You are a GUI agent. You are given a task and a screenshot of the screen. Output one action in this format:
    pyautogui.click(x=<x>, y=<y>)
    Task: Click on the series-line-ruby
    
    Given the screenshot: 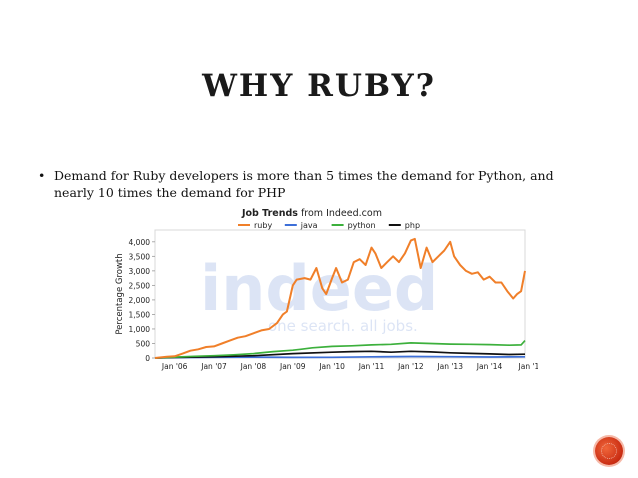 What is the action you would take?
    pyautogui.click(x=340, y=298)
    